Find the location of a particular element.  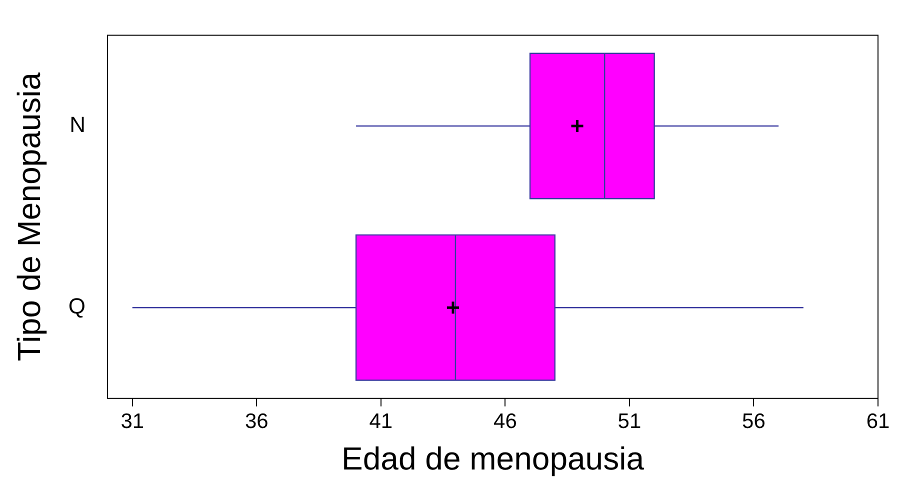

x-tick-label: 56 is located at coordinates (754, 421).